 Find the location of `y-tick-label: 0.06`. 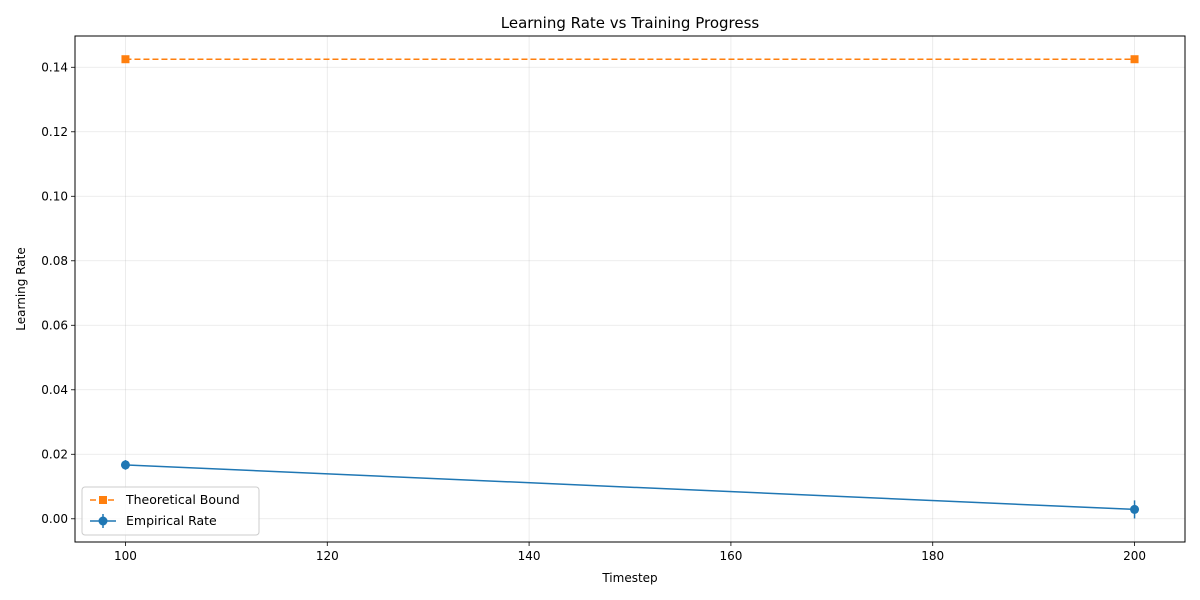

y-tick-label: 0.06 is located at coordinates (54, 325).